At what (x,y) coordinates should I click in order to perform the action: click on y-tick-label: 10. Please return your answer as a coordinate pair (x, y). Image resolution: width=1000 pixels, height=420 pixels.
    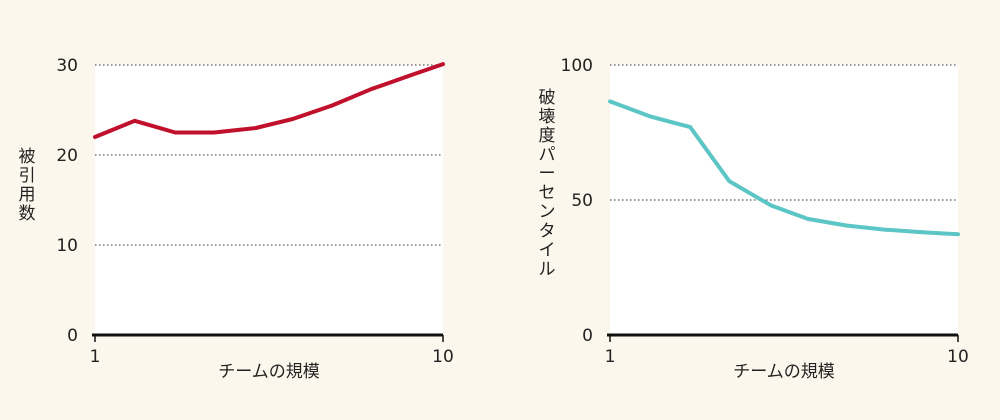
    Looking at the image, I should click on (67, 246).